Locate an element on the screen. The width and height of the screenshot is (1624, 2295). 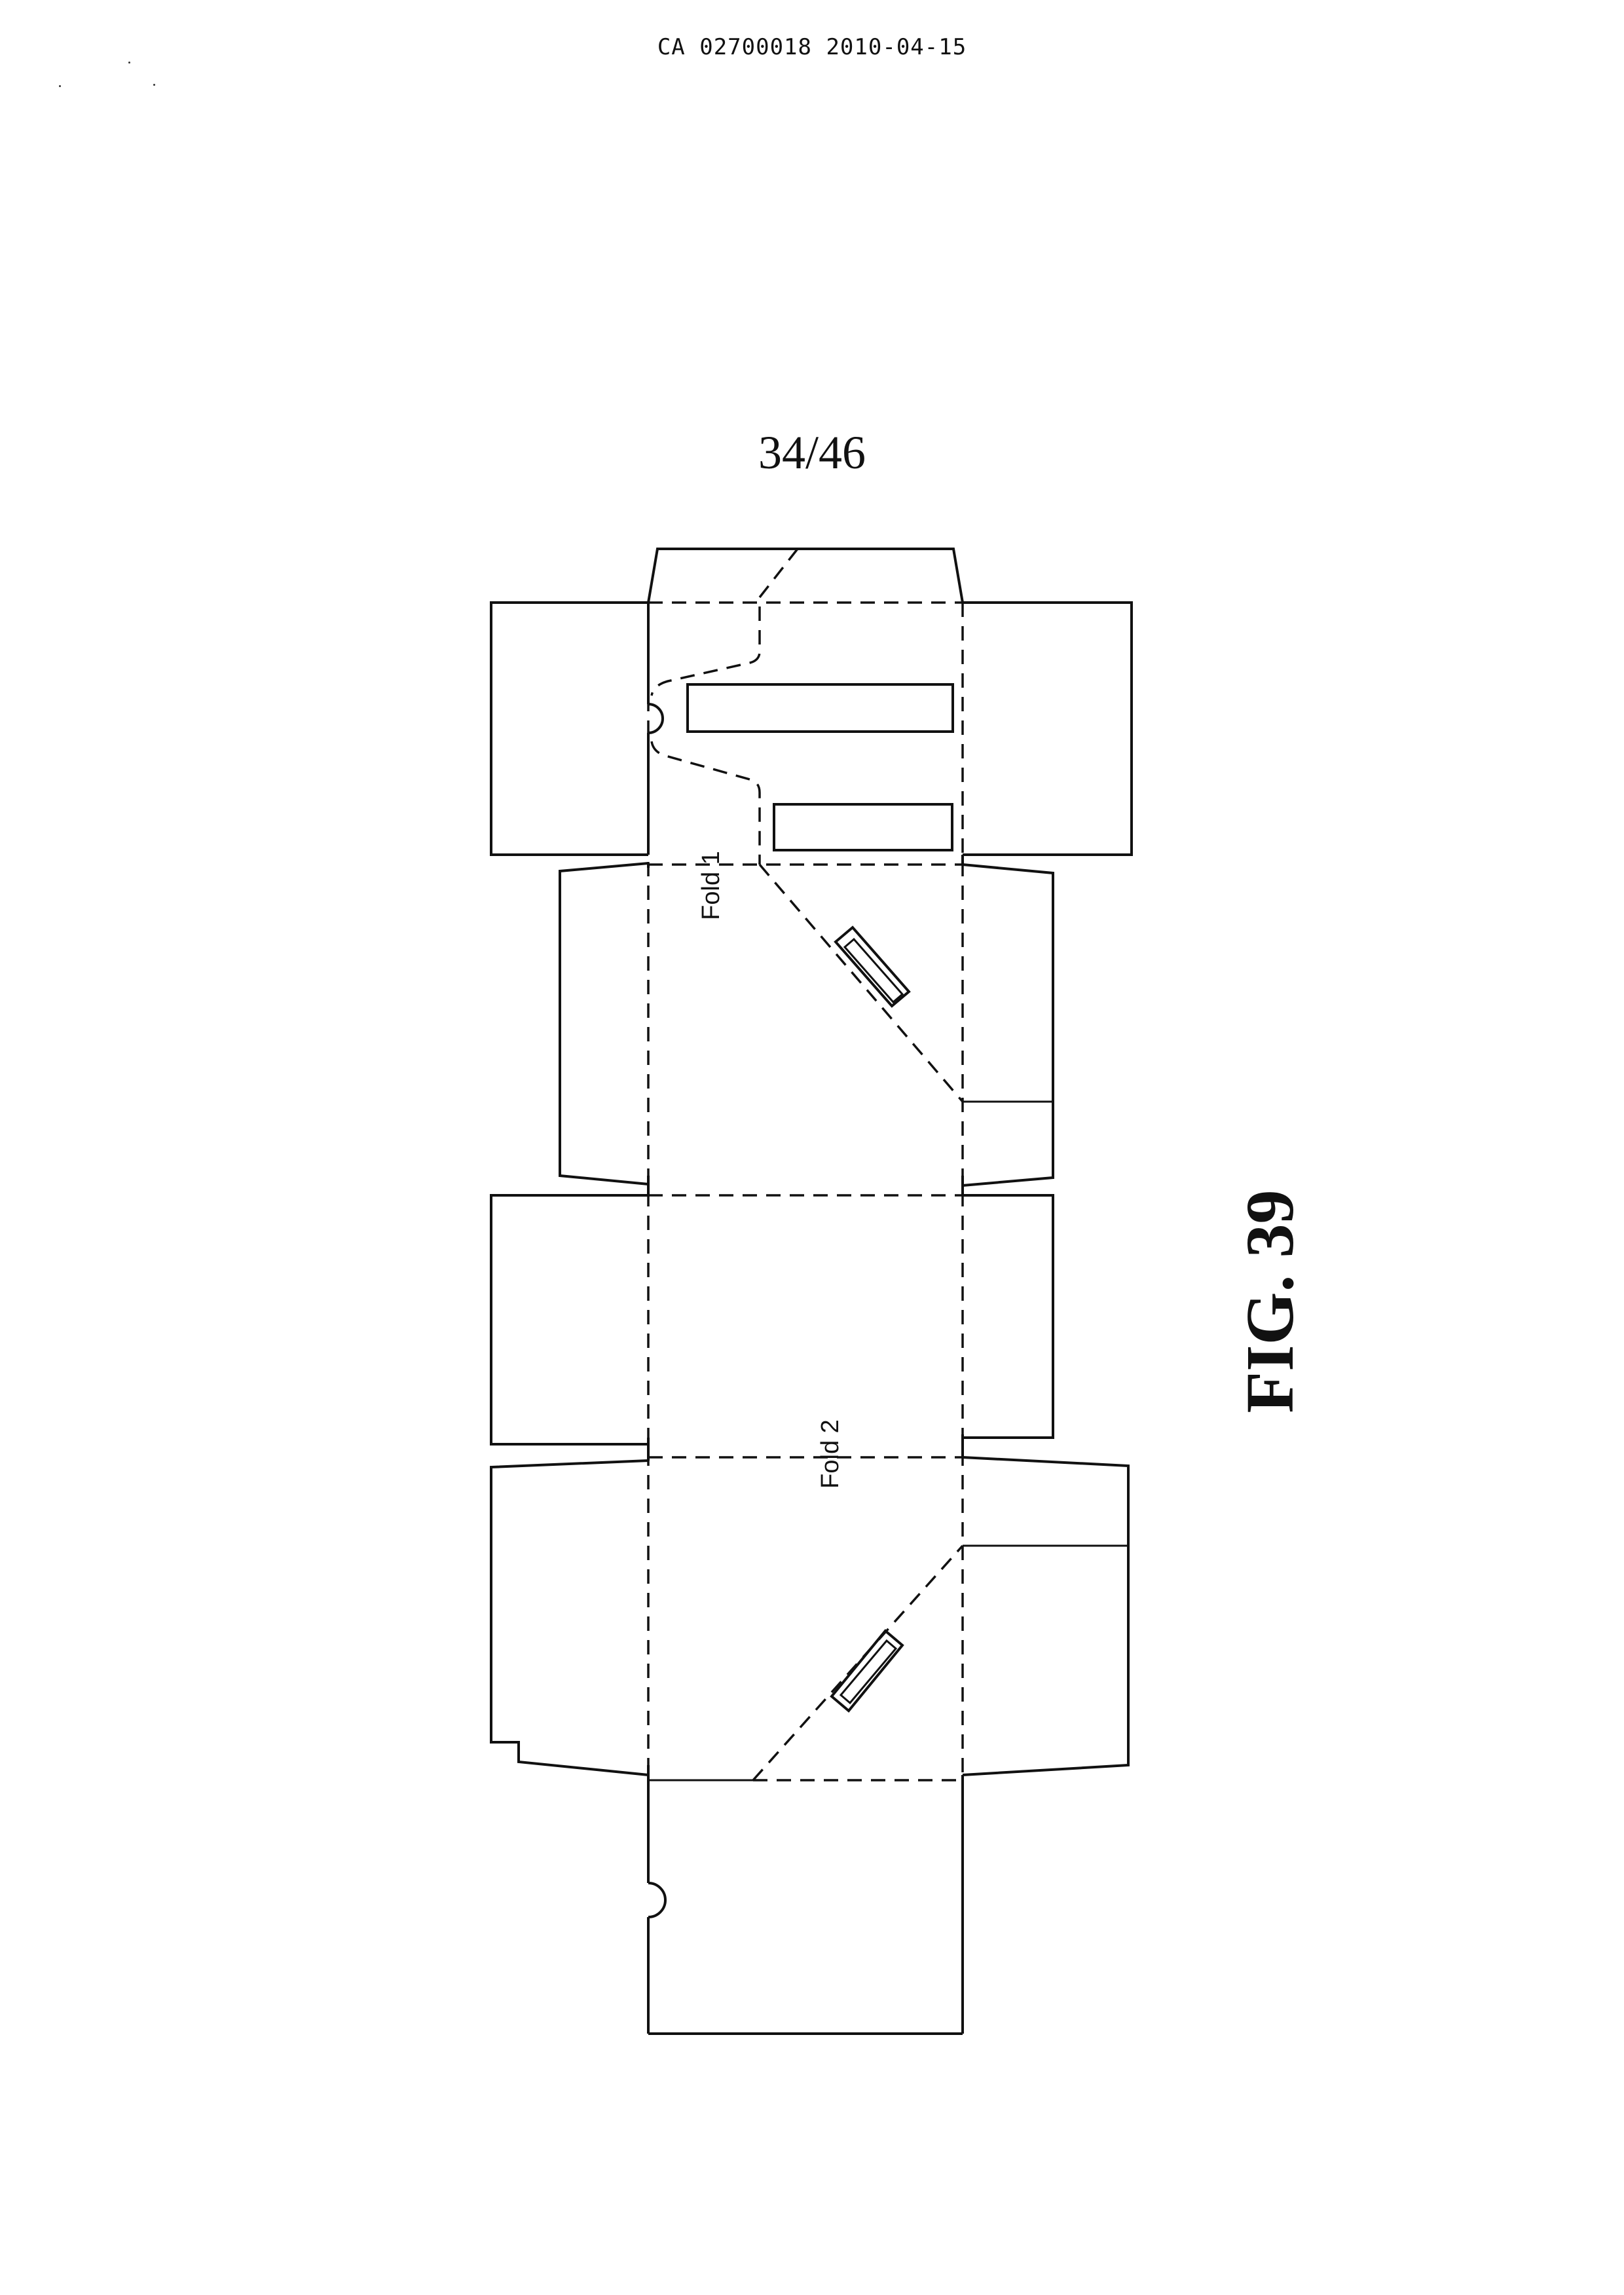
window-cutout-large is located at coordinates (820, 708).